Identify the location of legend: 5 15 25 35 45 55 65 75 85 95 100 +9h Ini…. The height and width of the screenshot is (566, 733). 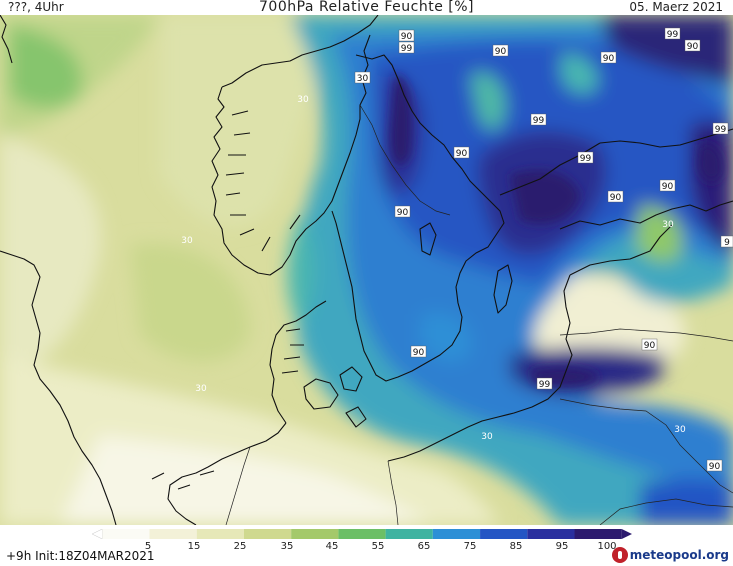
(366, 545).